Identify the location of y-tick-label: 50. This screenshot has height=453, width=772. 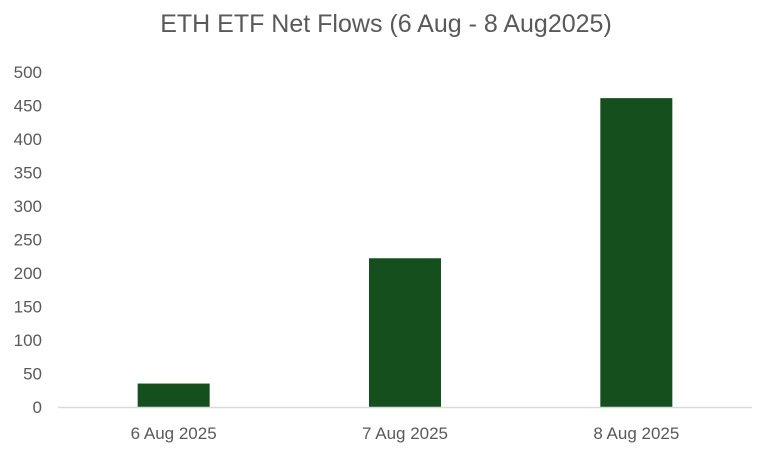
(32, 374).